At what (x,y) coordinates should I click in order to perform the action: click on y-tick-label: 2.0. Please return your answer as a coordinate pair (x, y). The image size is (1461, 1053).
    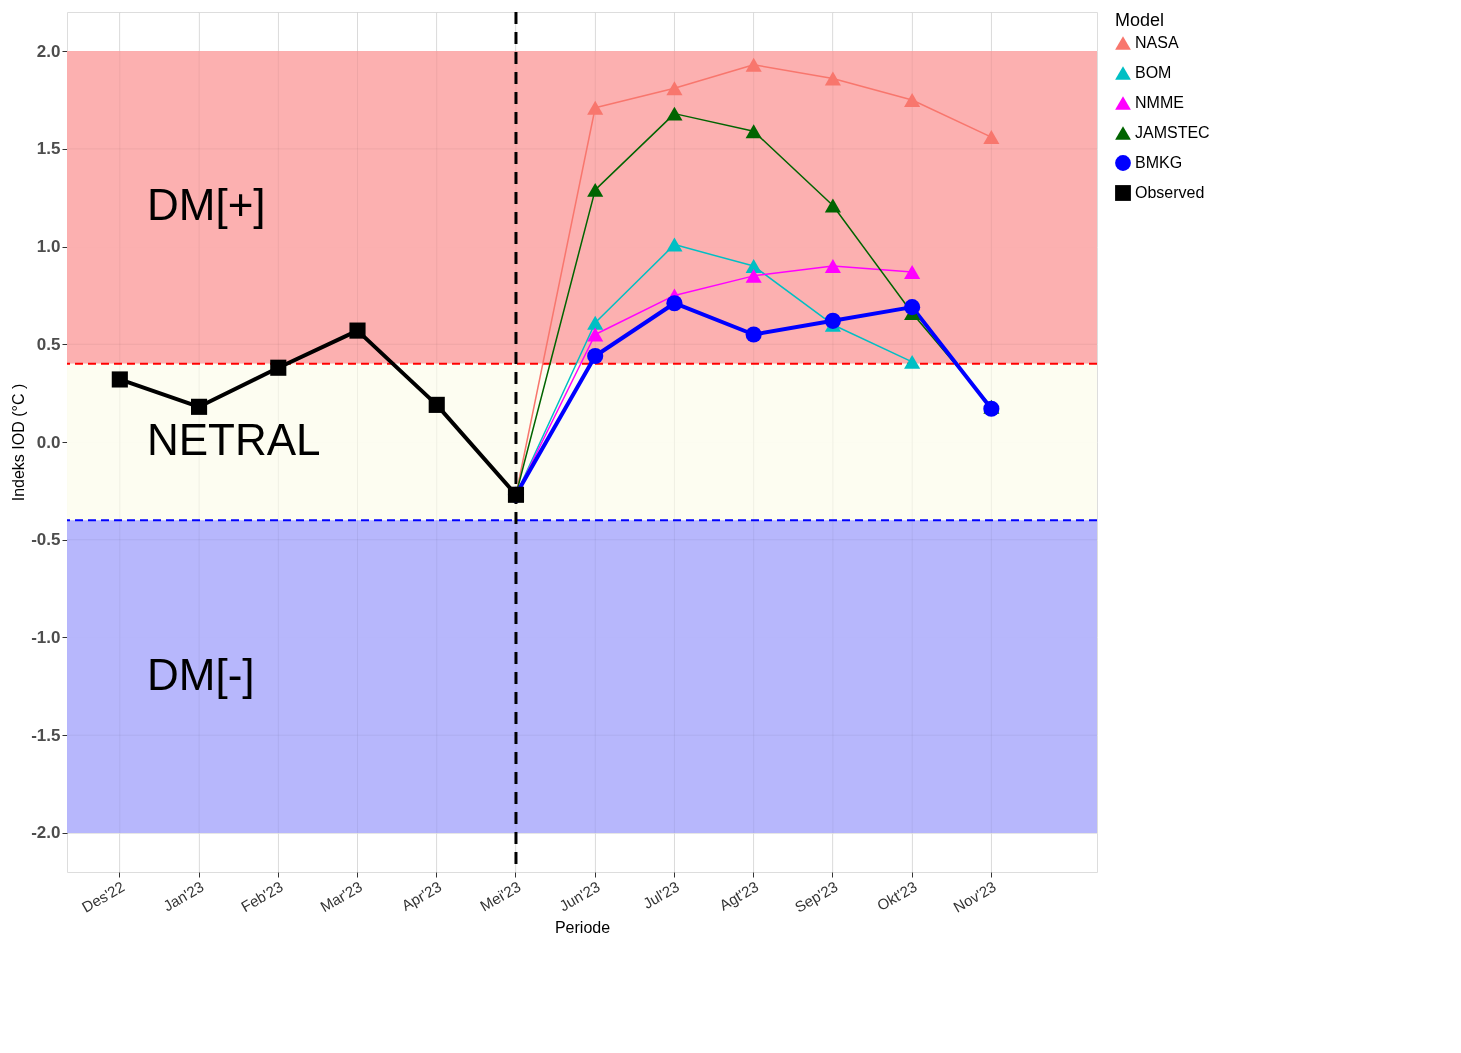
    Looking at the image, I should click on (48, 51).